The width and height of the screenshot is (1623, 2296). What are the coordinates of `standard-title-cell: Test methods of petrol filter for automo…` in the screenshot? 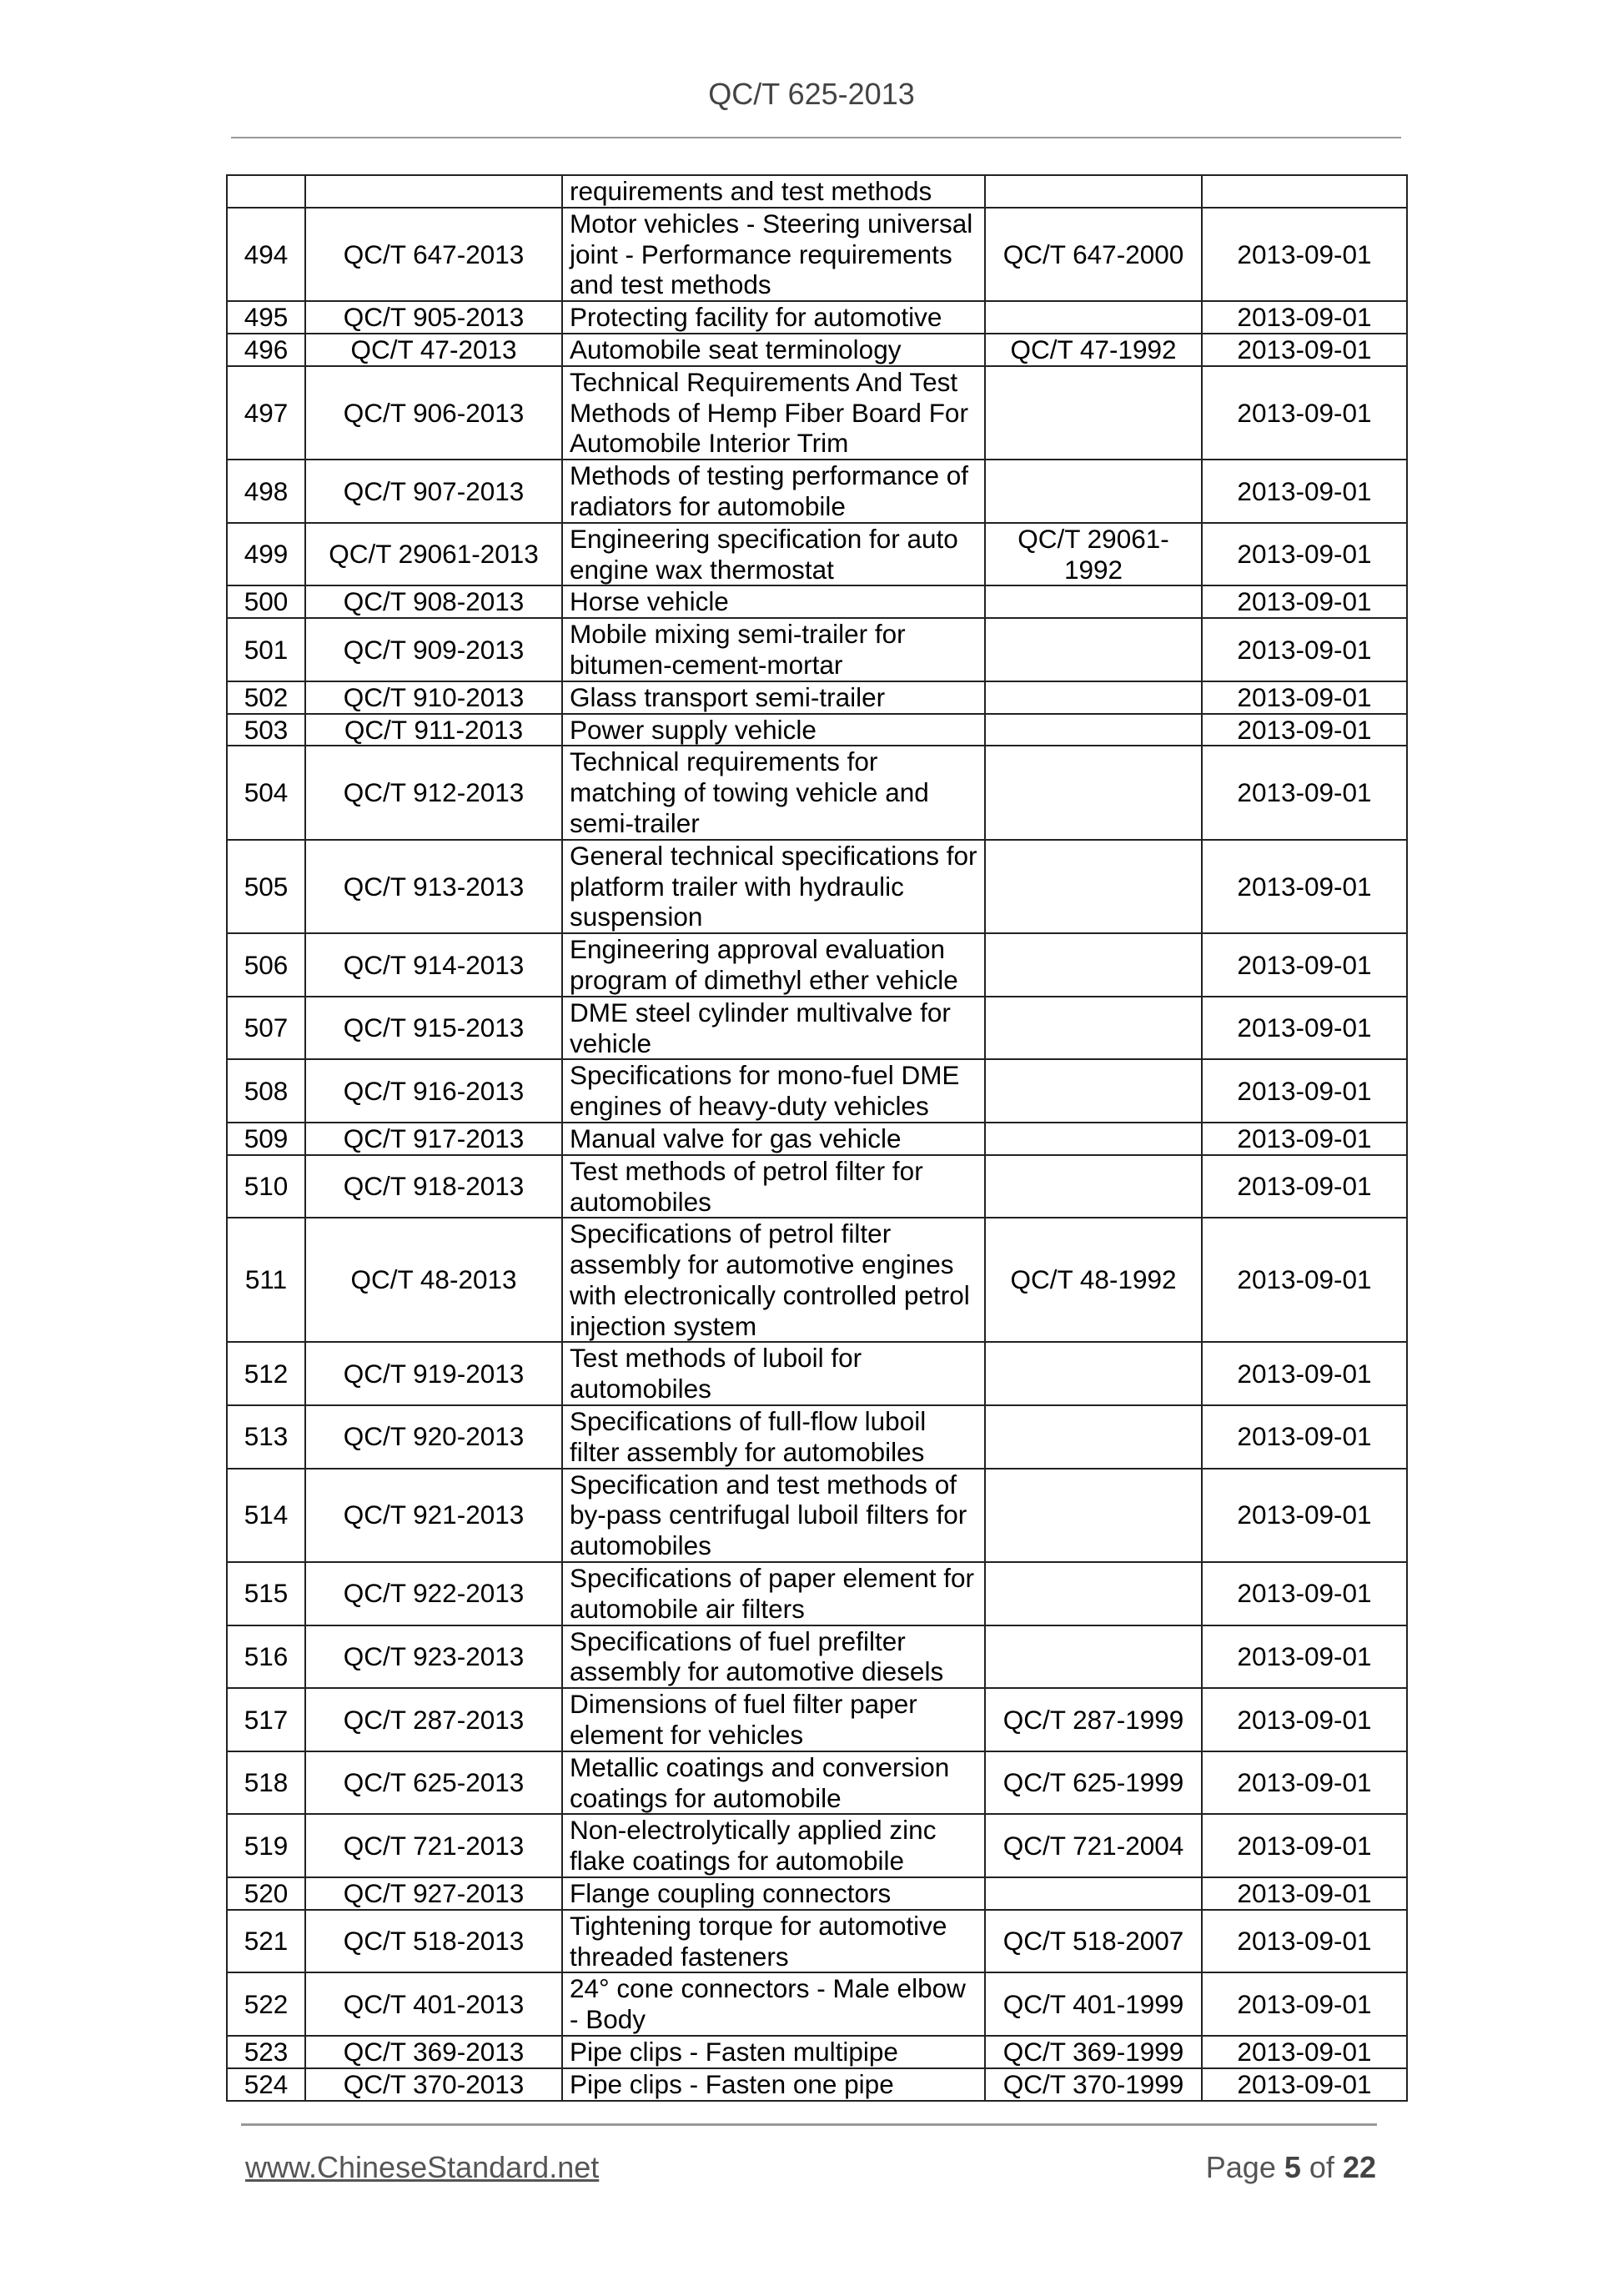 It's located at (773, 1186).